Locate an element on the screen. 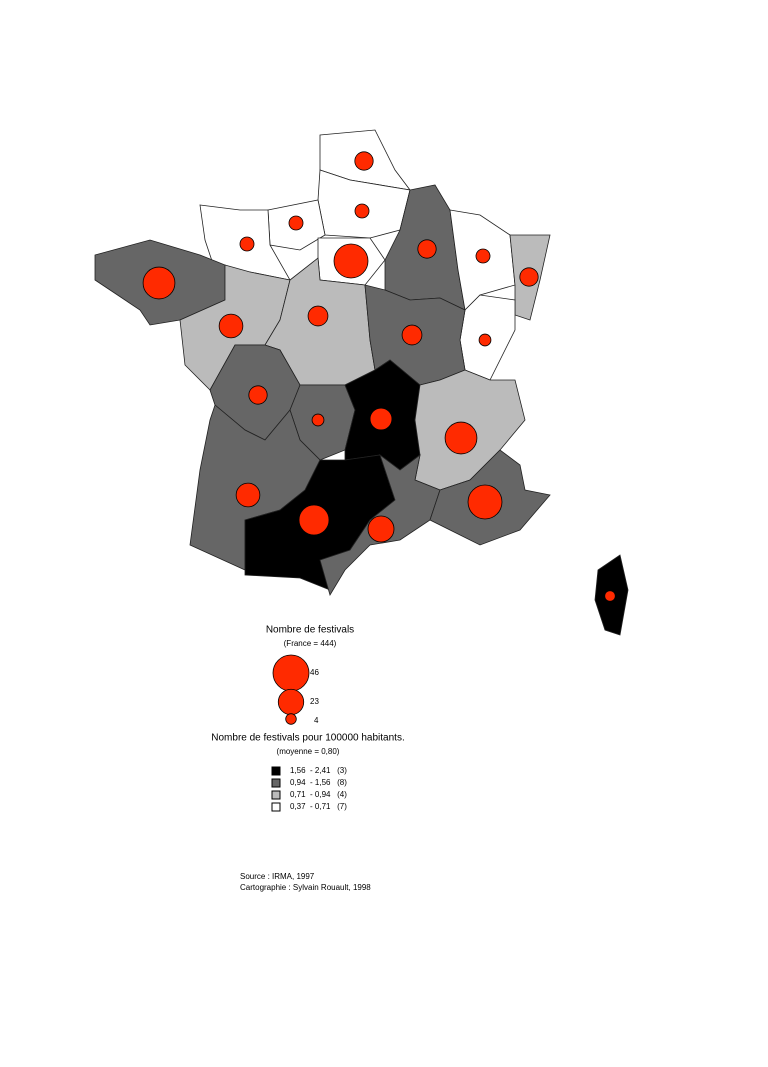 The width and height of the screenshot is (768, 1067). source: Source : IRMA, 1997 is located at coordinates (277, 876).